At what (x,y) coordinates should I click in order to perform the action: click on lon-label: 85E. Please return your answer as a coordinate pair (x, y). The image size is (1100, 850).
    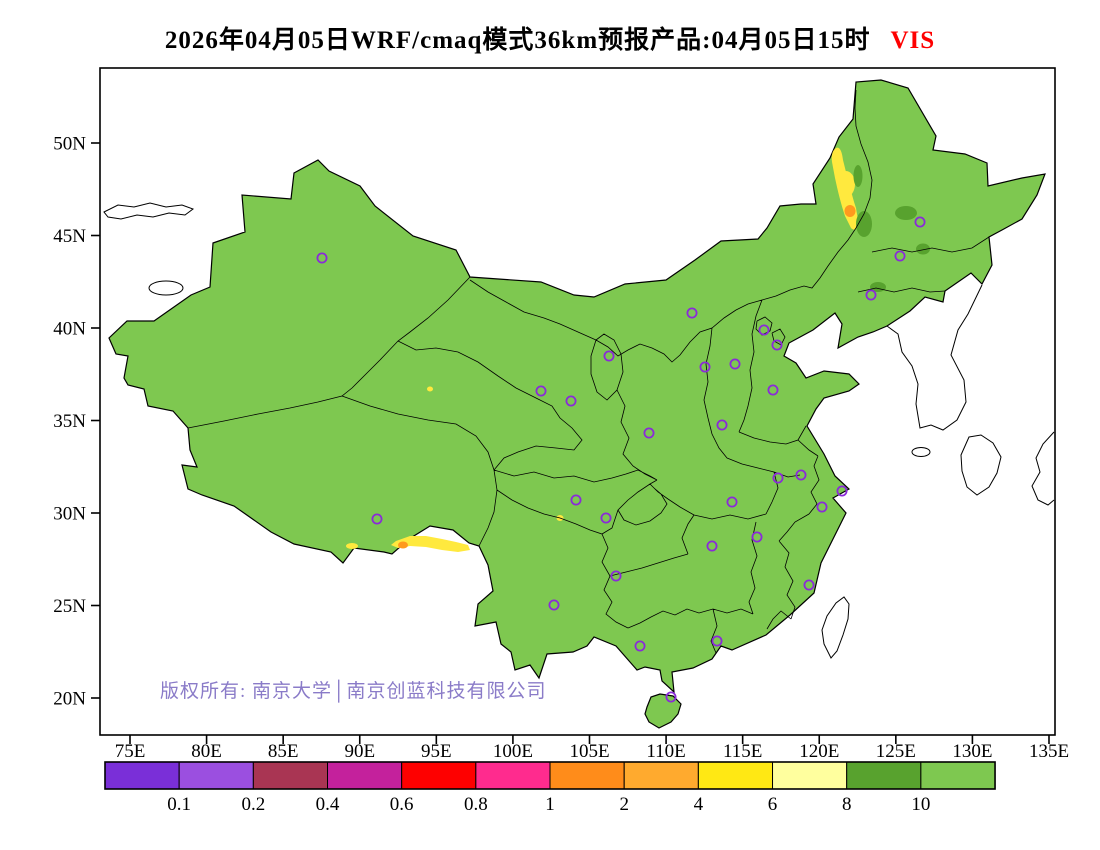
    Looking at the image, I should click on (283, 751).